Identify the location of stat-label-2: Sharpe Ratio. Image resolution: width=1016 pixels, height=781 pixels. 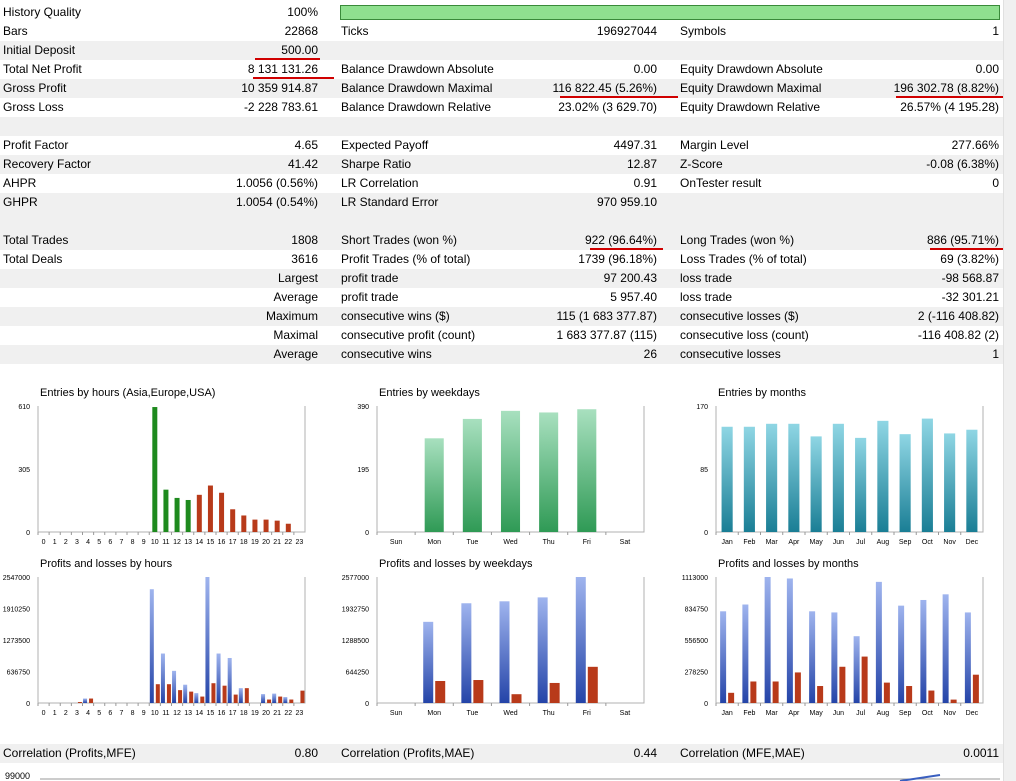
(376, 164).